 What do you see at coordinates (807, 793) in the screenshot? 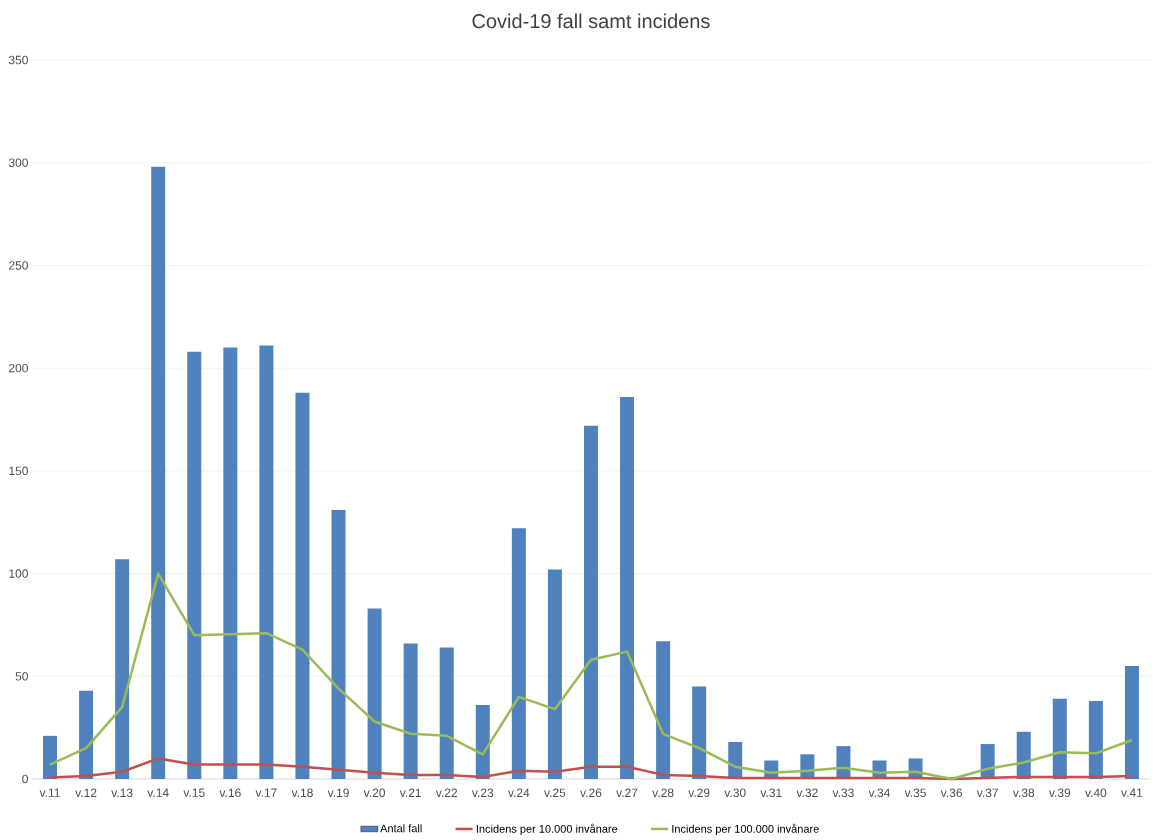
I see `x-tick-label: v.32` at bounding box center [807, 793].